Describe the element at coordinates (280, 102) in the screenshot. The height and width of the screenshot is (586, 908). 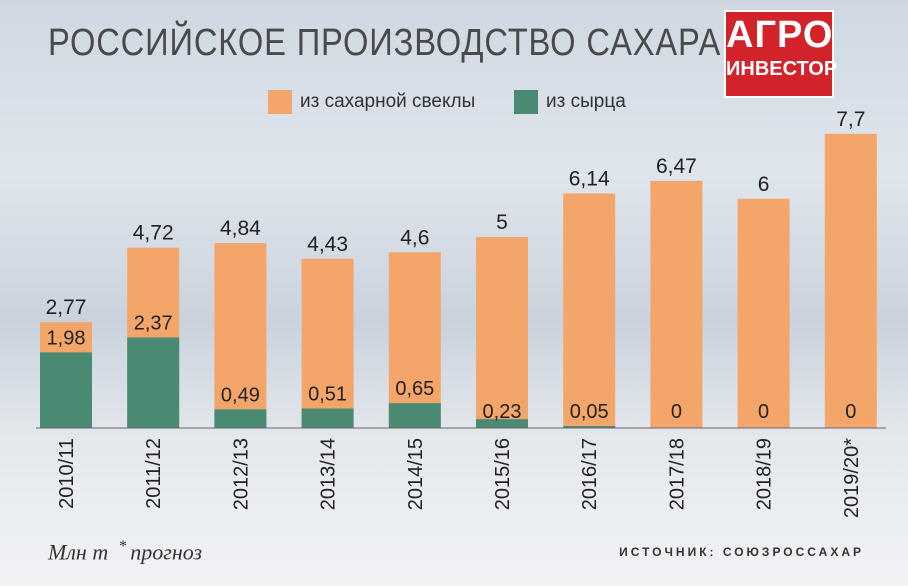
I see `legend-swatch-beet` at that location.